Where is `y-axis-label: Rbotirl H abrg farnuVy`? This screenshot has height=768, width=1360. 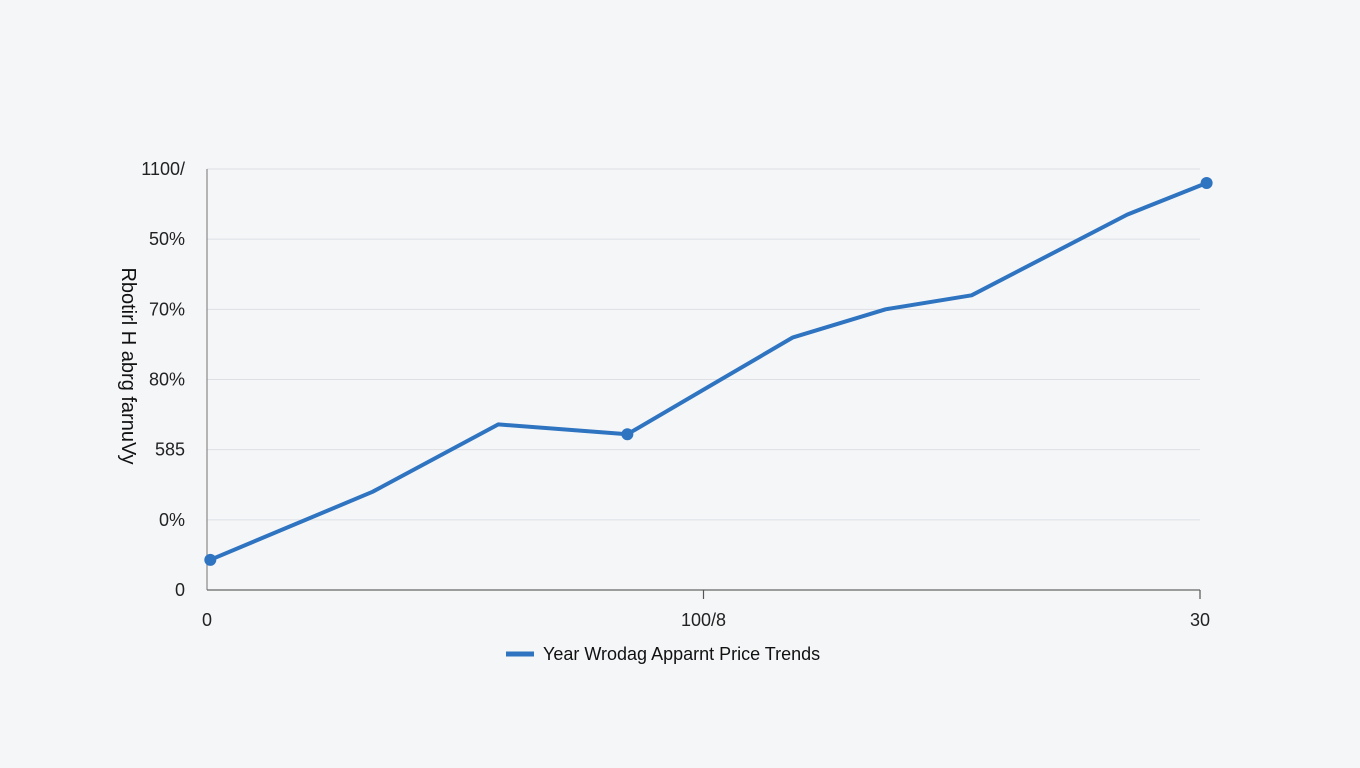
y-axis-label: Rbotirl H abrg farnuVy is located at coordinates (128, 365).